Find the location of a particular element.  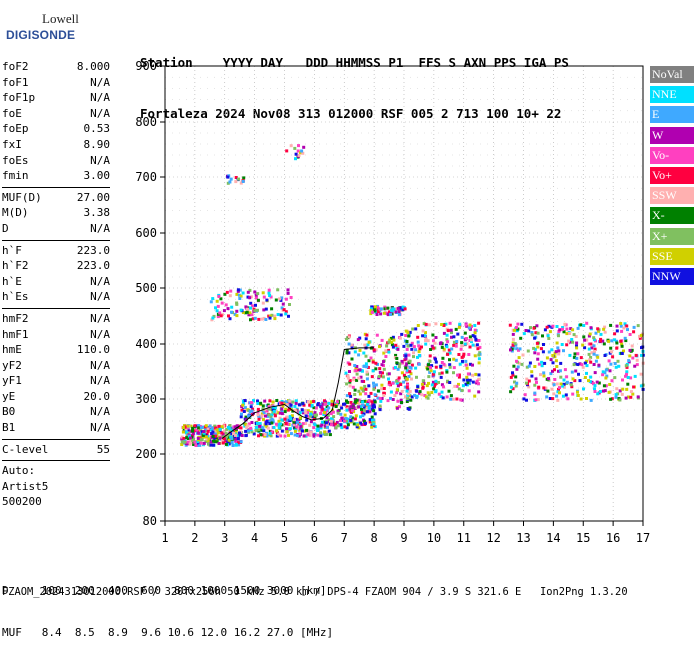

param-row: foF1 N/A is located at coordinates (56, 84).